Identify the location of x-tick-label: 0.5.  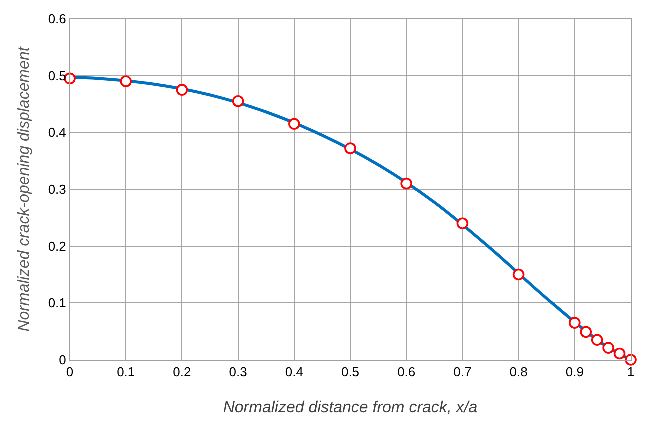
(350, 372).